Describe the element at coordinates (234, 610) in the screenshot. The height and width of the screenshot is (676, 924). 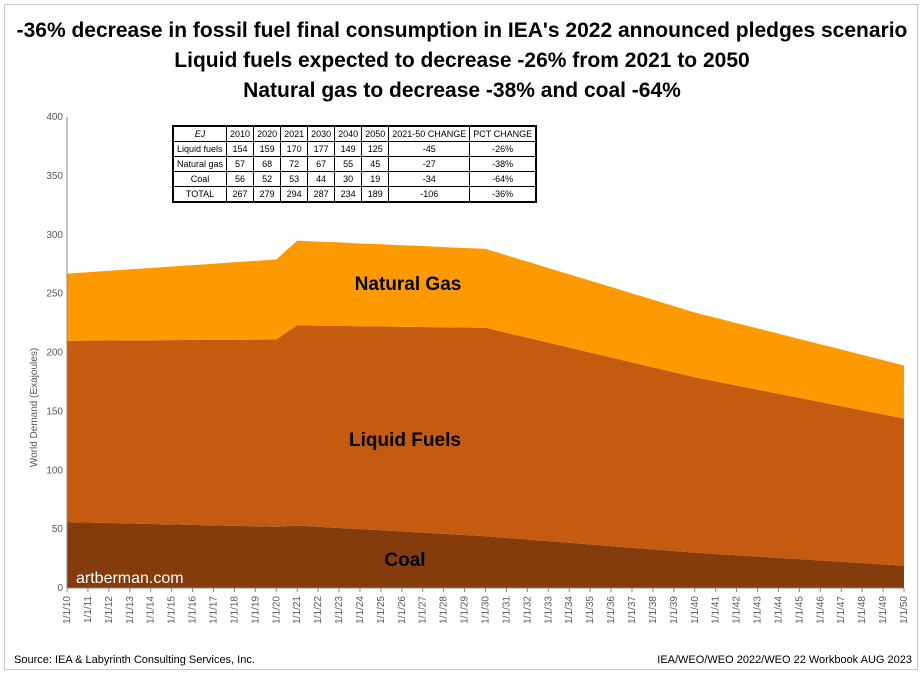
I see `x-tick-label: 1/1/18` at that location.